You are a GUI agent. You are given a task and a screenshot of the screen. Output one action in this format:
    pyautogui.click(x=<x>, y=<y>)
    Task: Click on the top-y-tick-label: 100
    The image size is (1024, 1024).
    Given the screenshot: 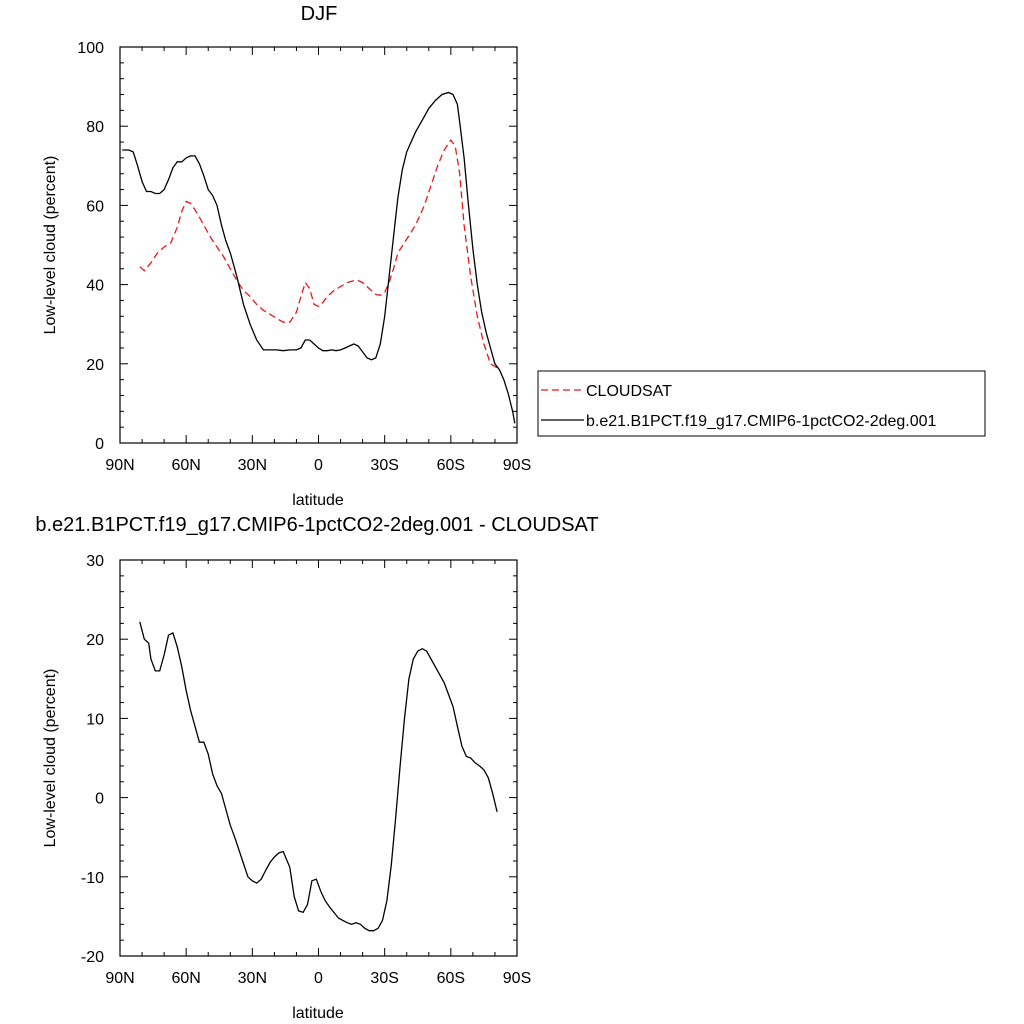 What is the action you would take?
    pyautogui.click(x=90, y=48)
    